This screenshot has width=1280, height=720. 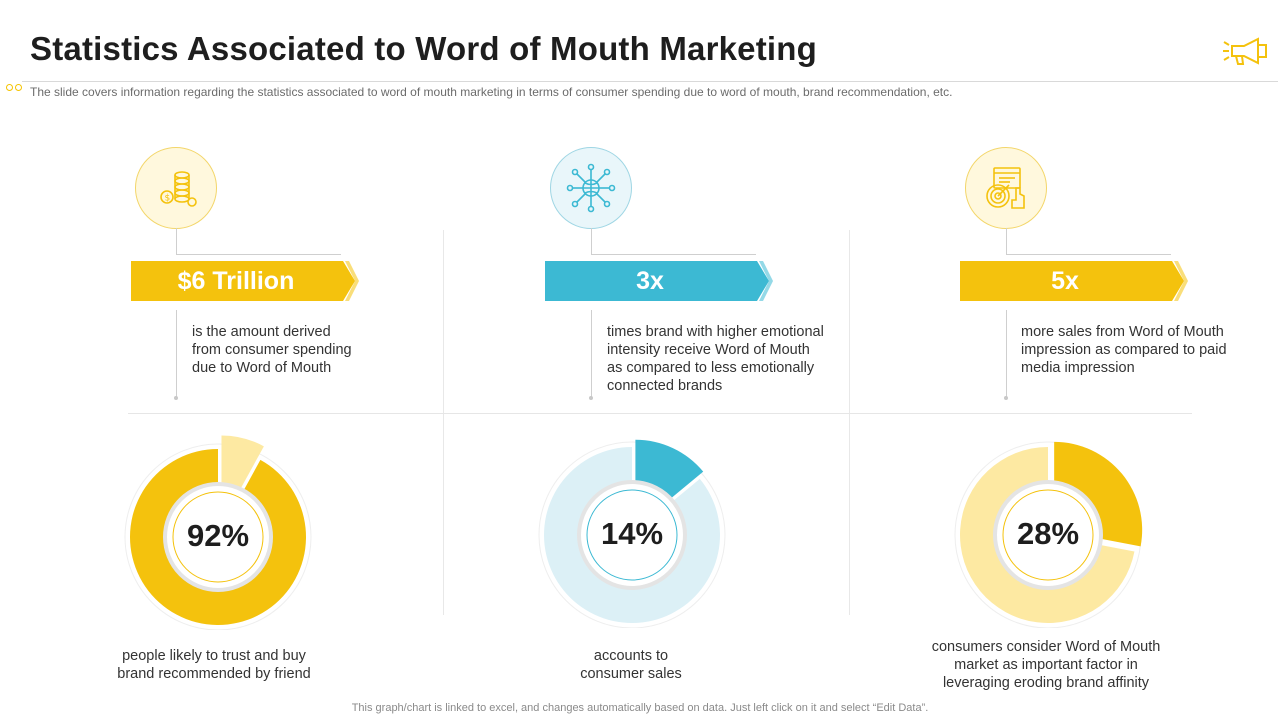 What do you see at coordinates (1248, 53) in the screenshot?
I see `megaphone-icon` at bounding box center [1248, 53].